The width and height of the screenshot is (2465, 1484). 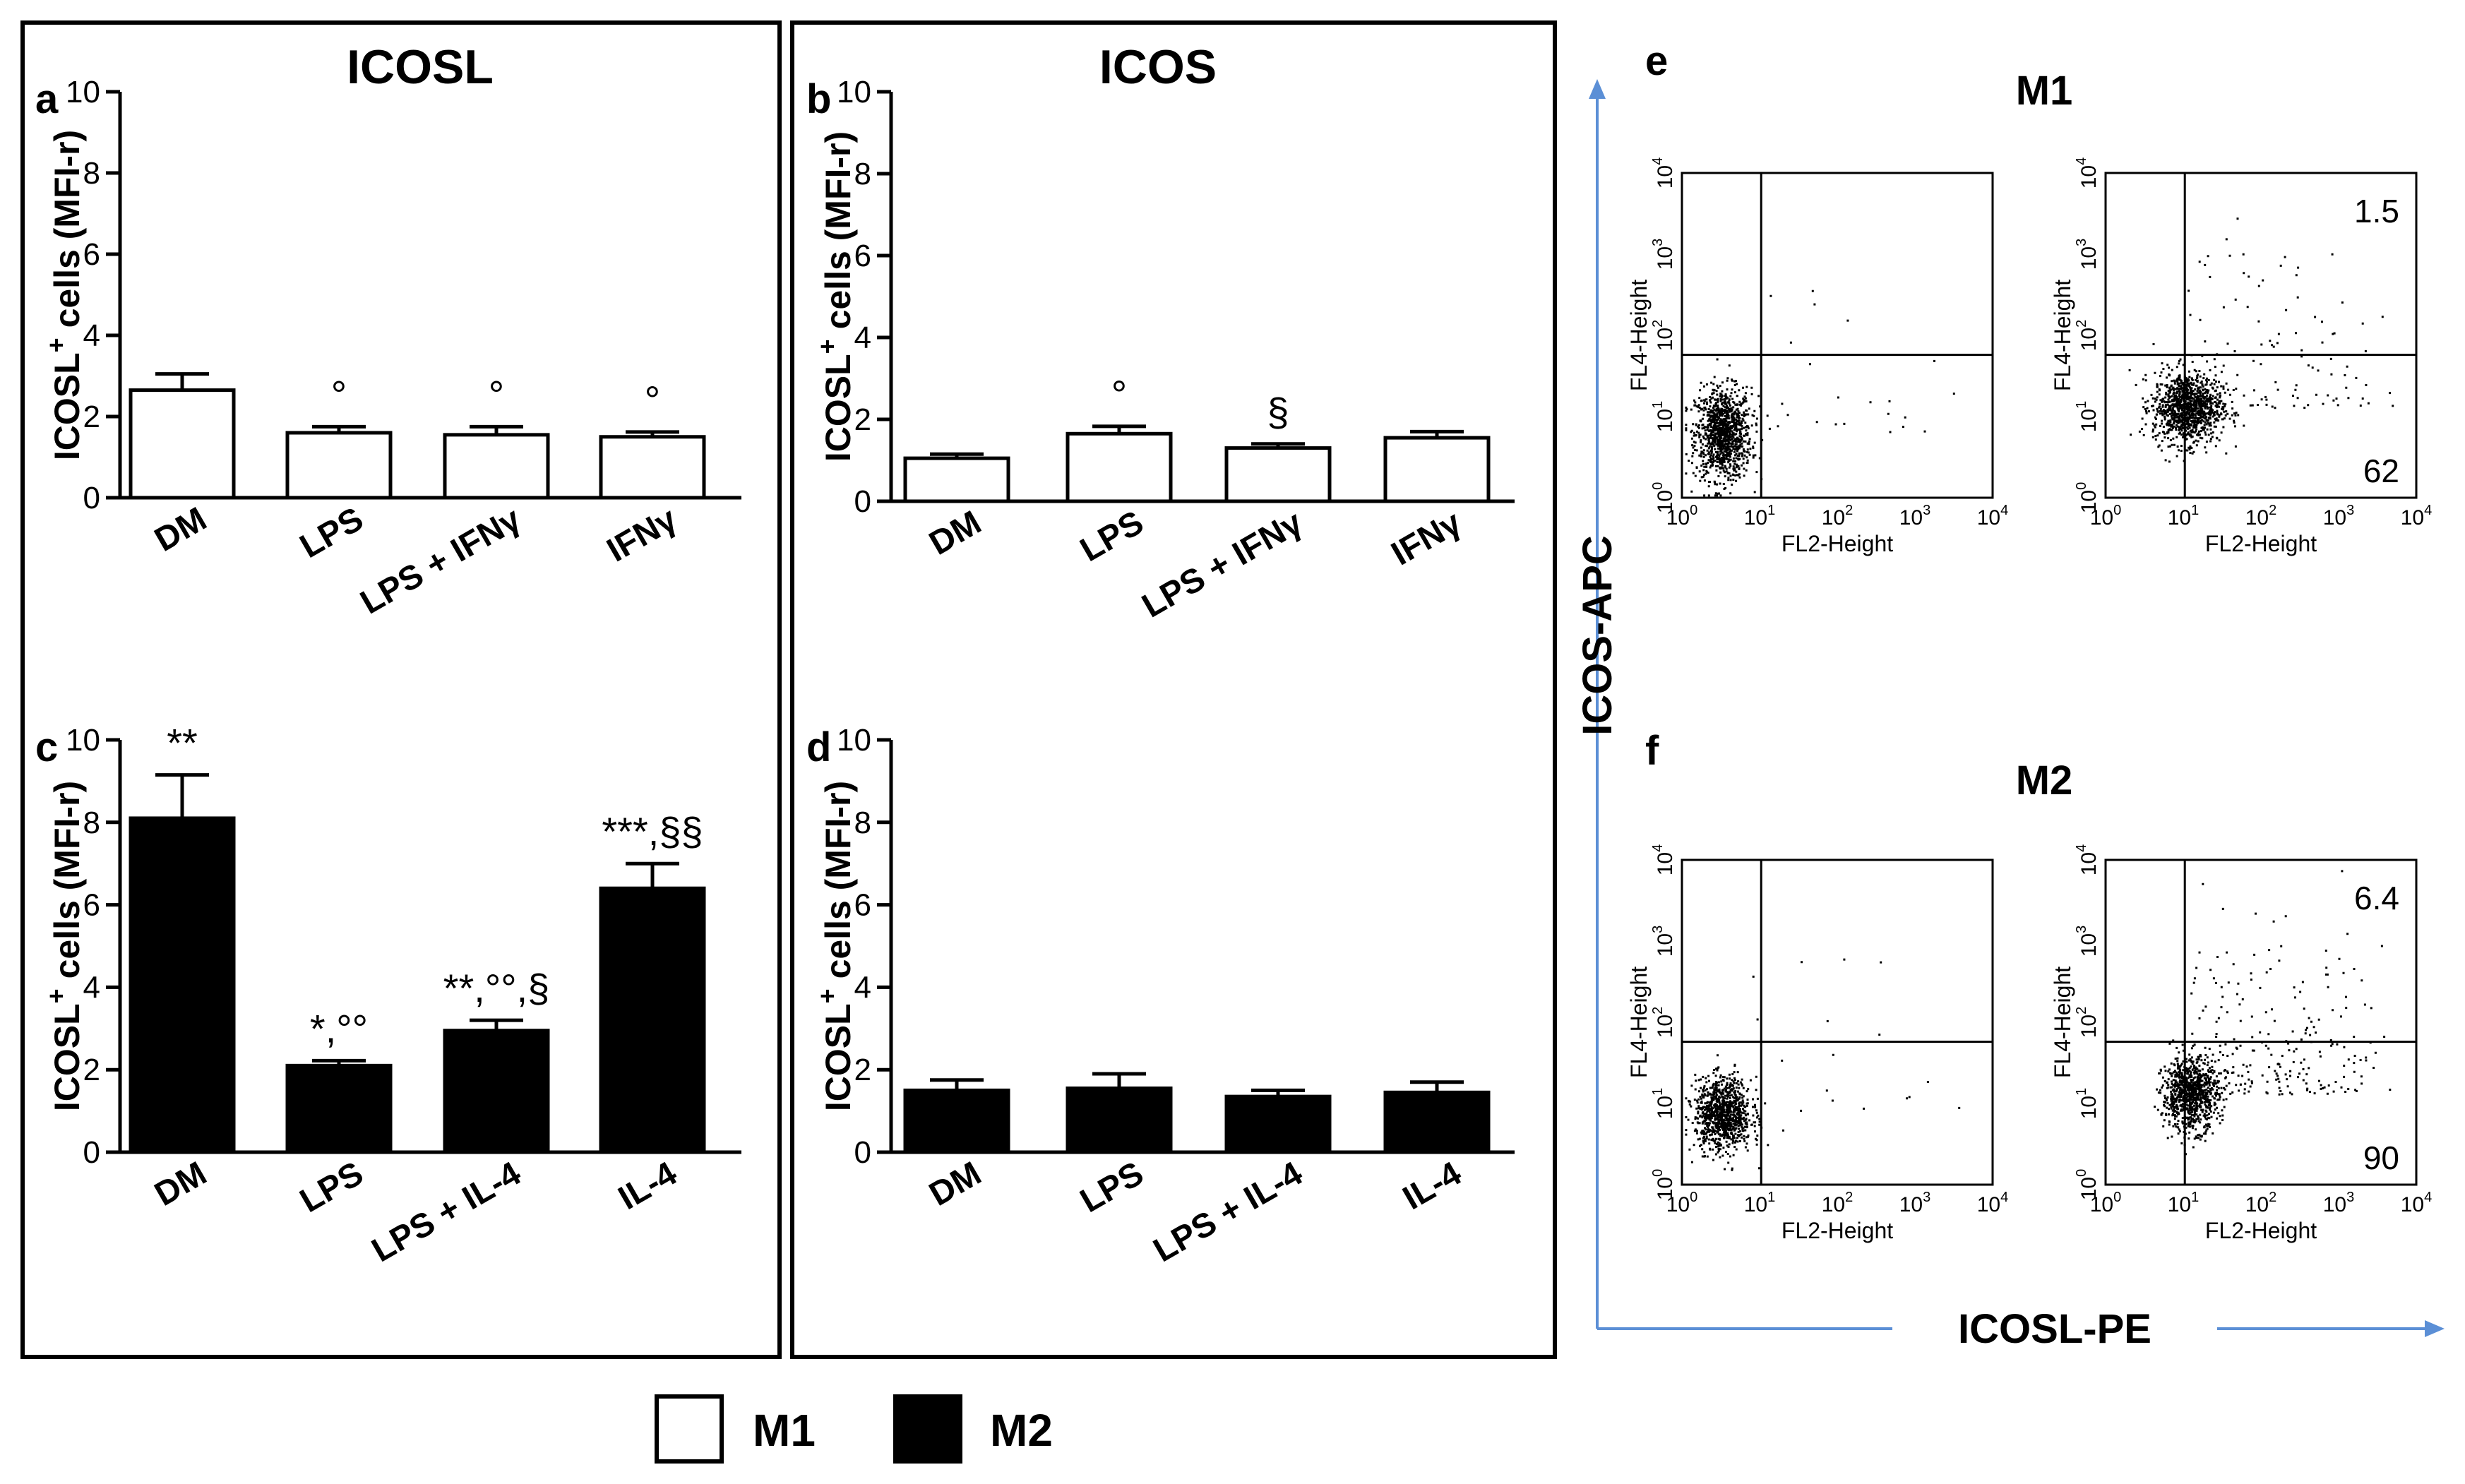 I want to click on upper-right-percent: 6.4, so click(x=2376, y=898).